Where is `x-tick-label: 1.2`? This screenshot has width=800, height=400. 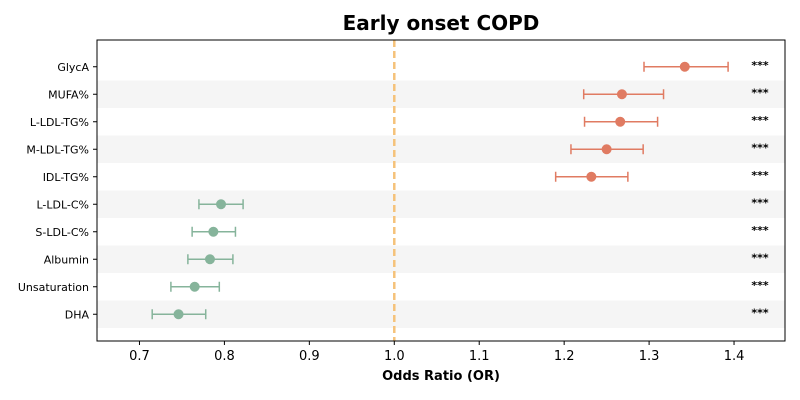
x-tick-label: 1.2 is located at coordinates (564, 356).